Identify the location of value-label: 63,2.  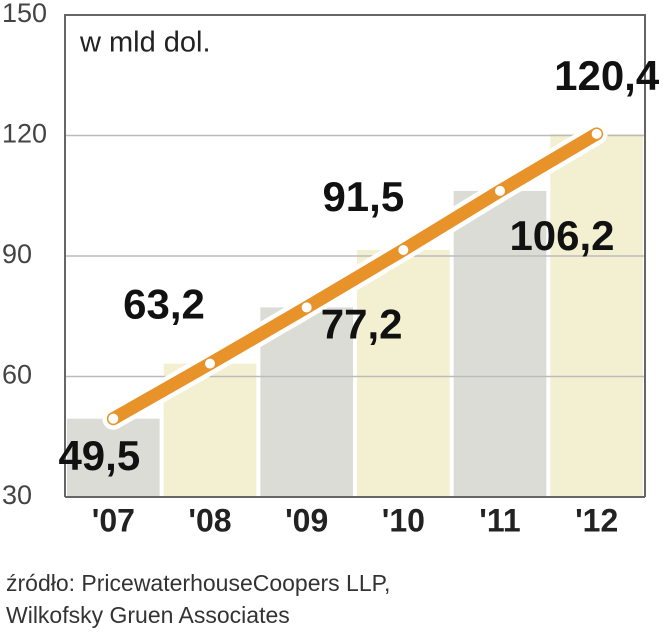
(164, 304).